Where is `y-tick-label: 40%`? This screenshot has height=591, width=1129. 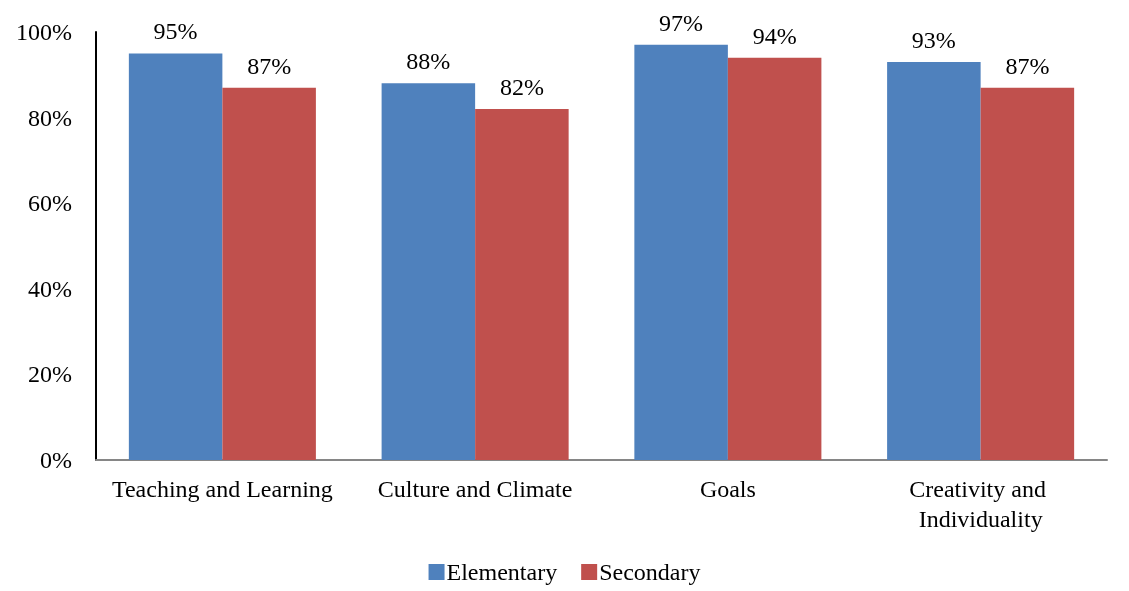
y-tick-label: 40% is located at coordinates (50, 288).